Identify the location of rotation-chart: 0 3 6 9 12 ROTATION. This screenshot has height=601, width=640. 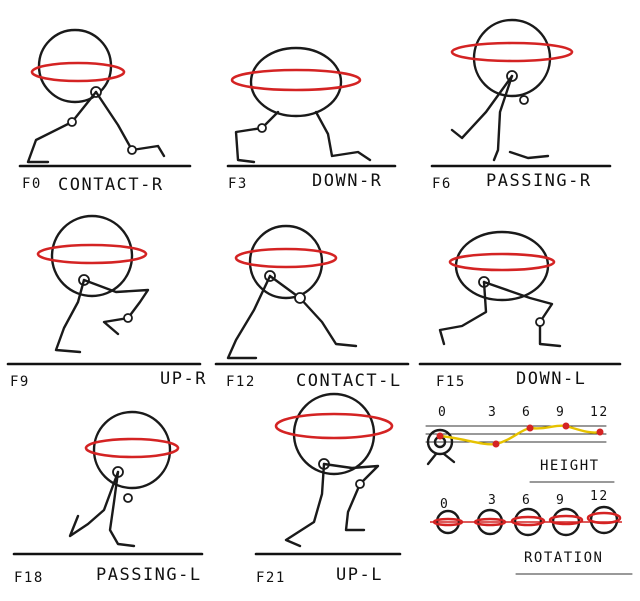
(531, 532).